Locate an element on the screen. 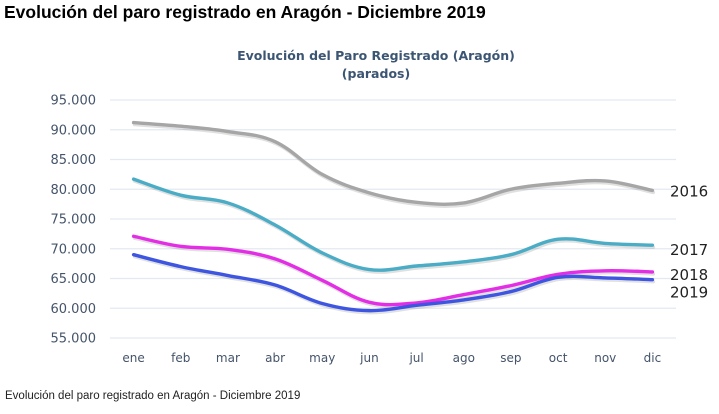 The height and width of the screenshot is (414, 719). x-tick-label: sep is located at coordinates (510, 358).